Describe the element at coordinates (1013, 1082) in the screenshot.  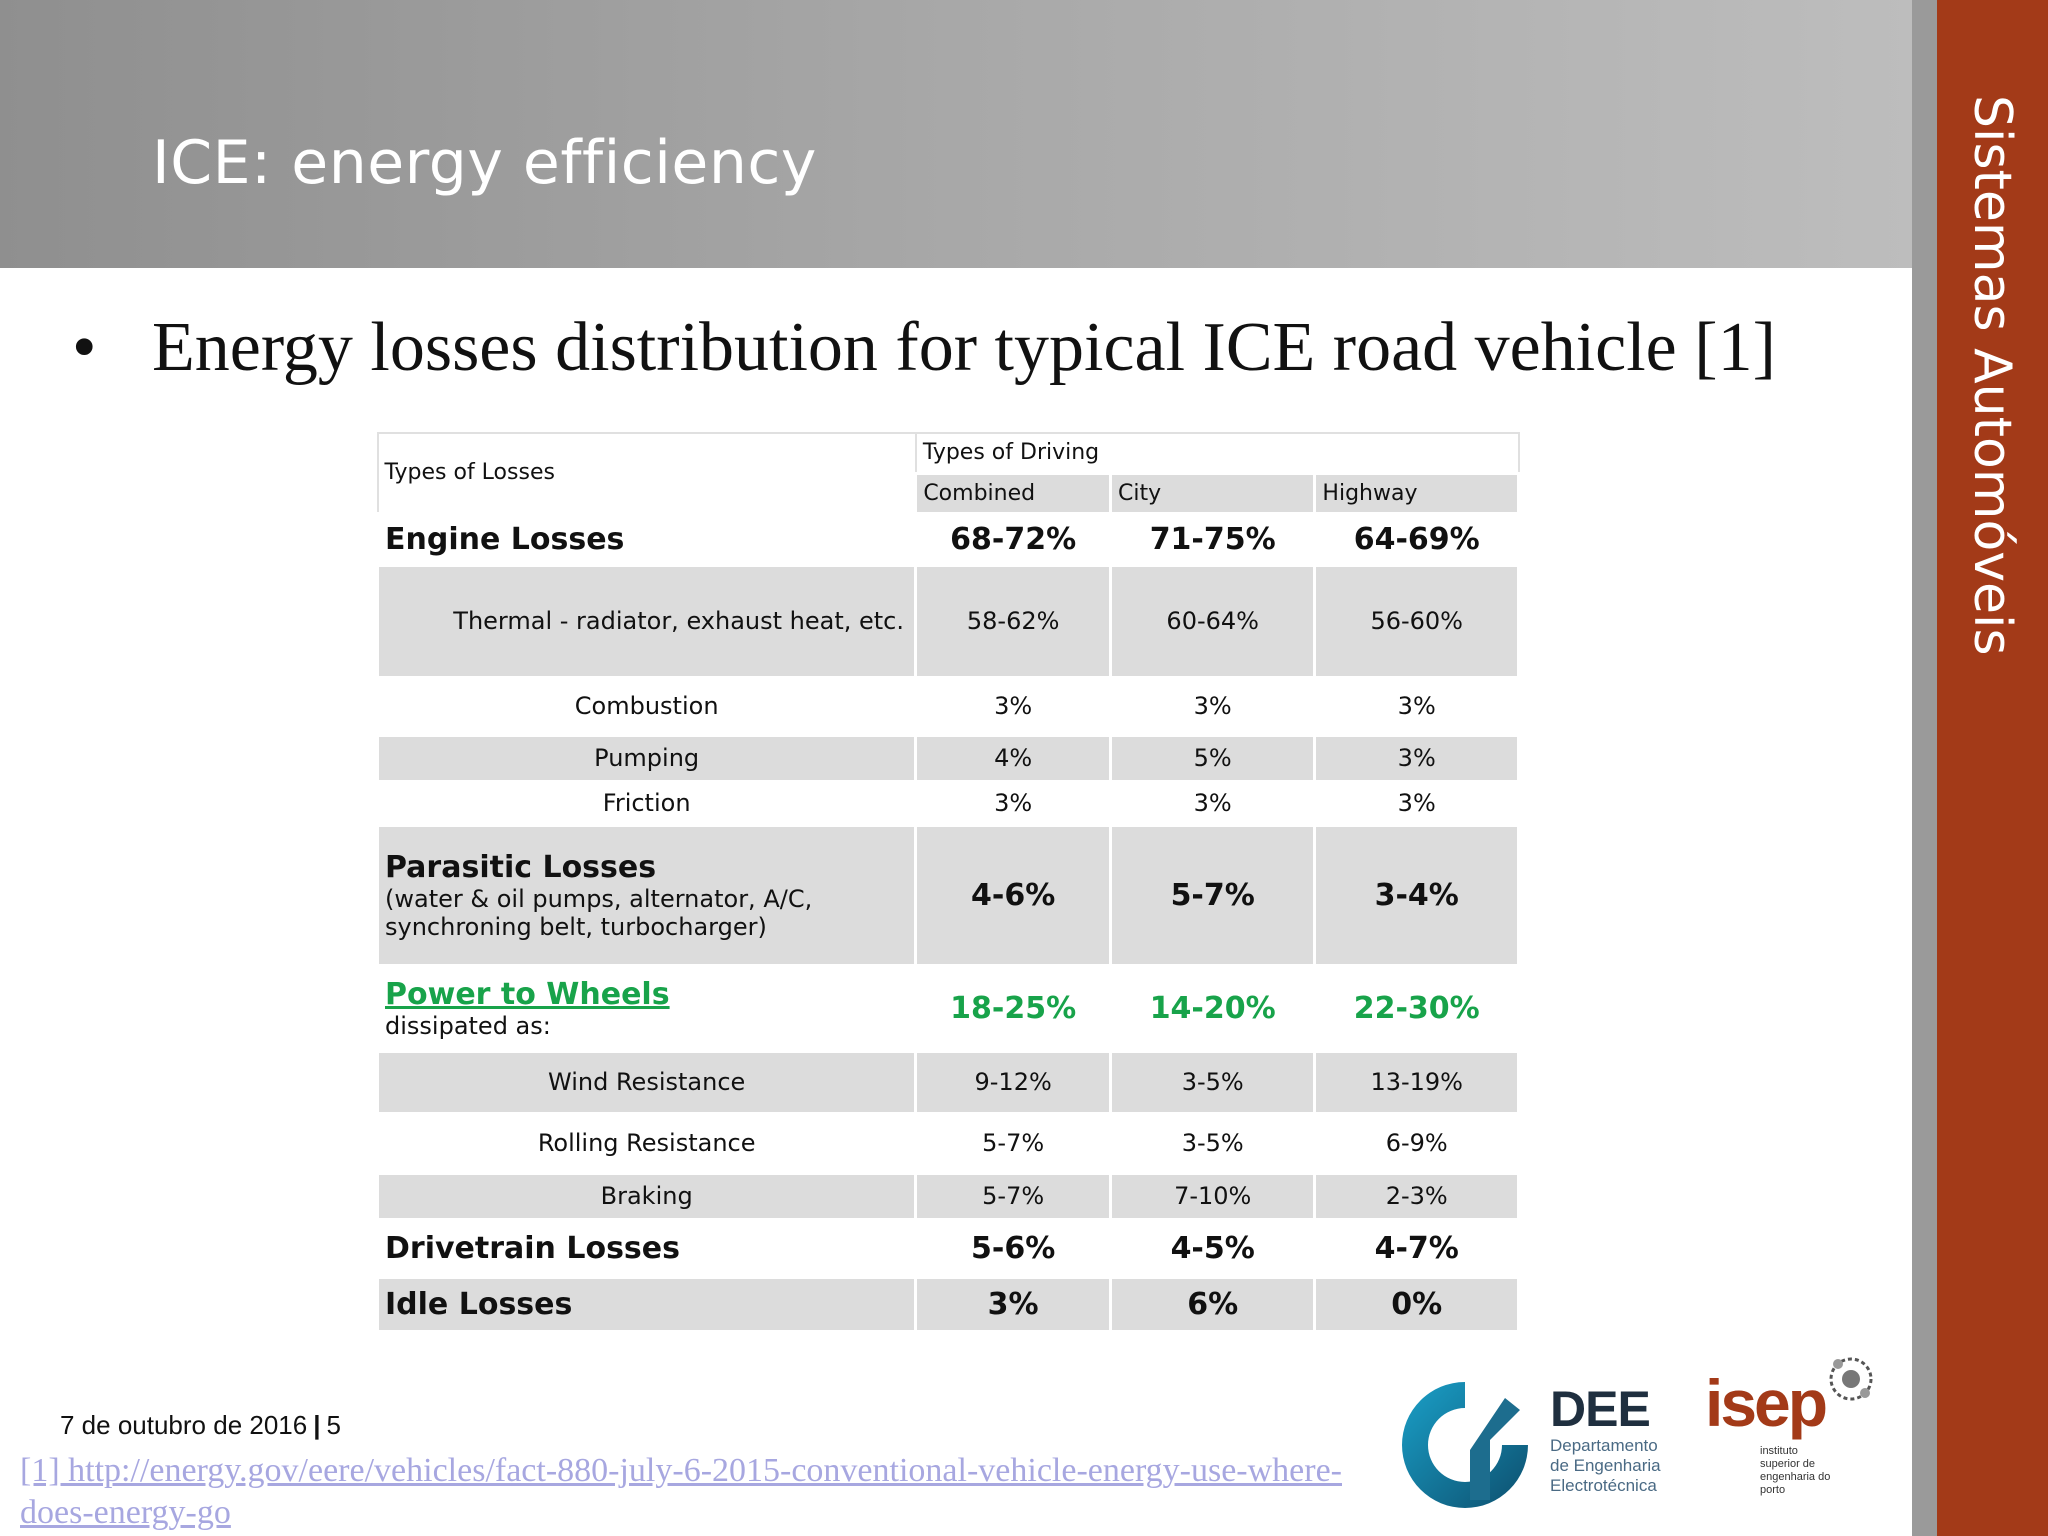
I see `cell-combined: 9-12%` at that location.